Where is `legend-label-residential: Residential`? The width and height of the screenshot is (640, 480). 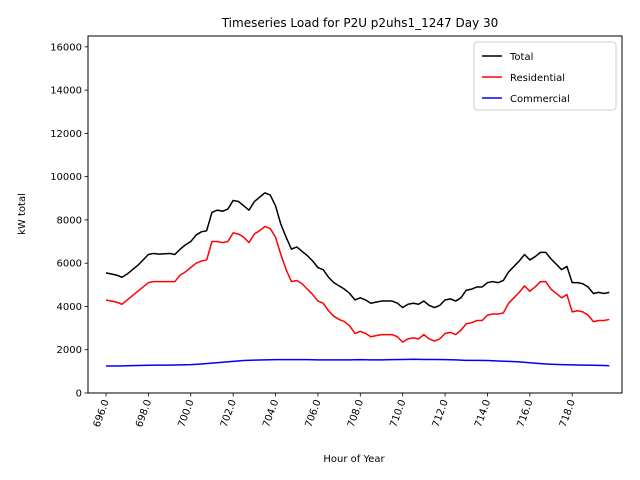 legend-label-residential: Residential is located at coordinates (537, 78).